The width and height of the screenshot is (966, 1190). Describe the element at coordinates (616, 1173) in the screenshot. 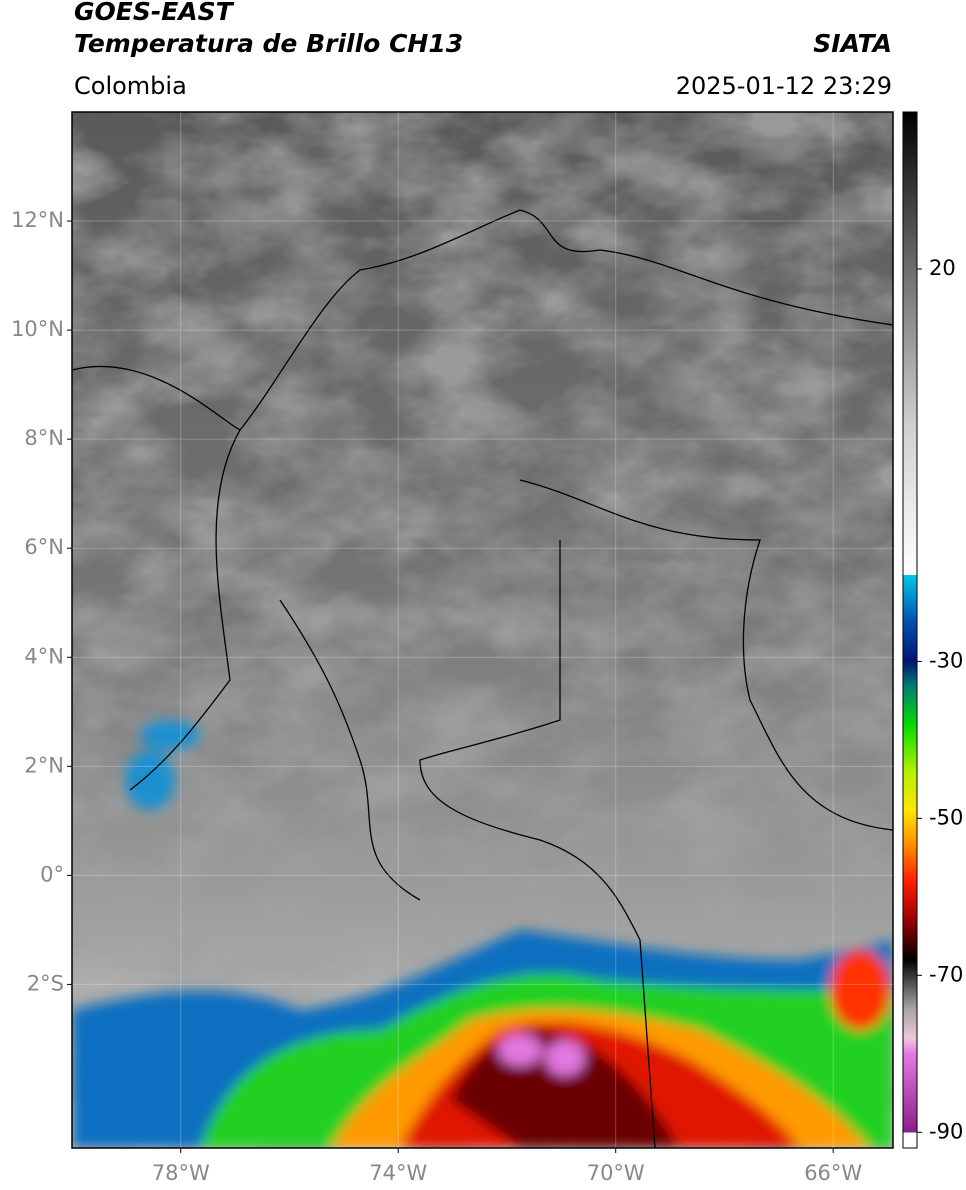

I see `x-tick-label: 70°W` at that location.